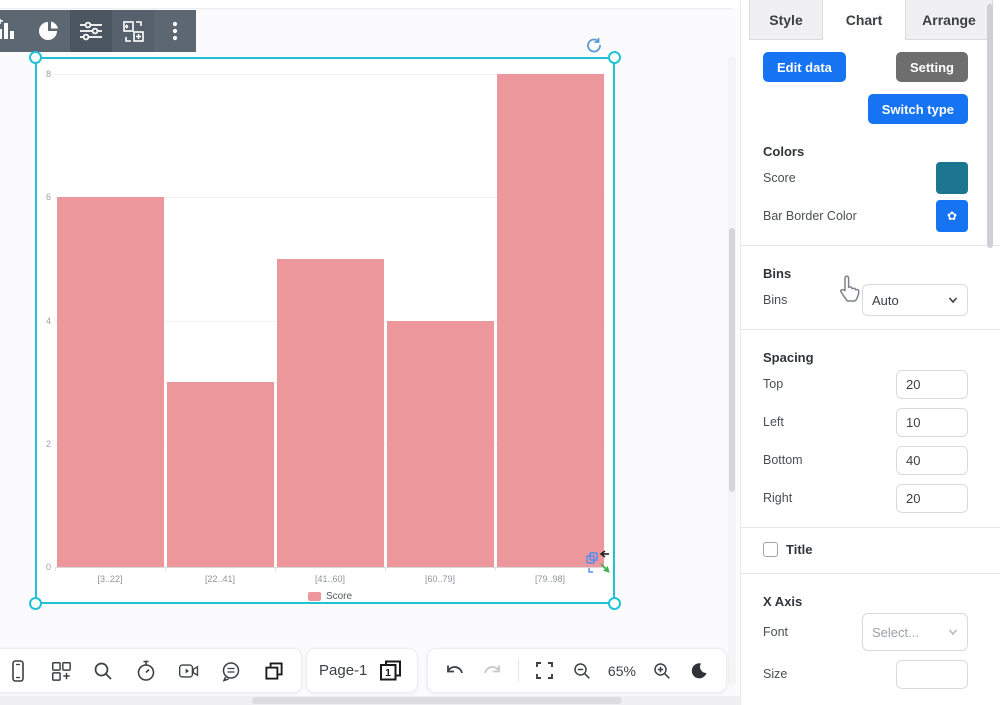 This screenshot has width=1000, height=705. What do you see at coordinates (604, 554) in the screenshot?
I see `move-arrow-icon` at bounding box center [604, 554].